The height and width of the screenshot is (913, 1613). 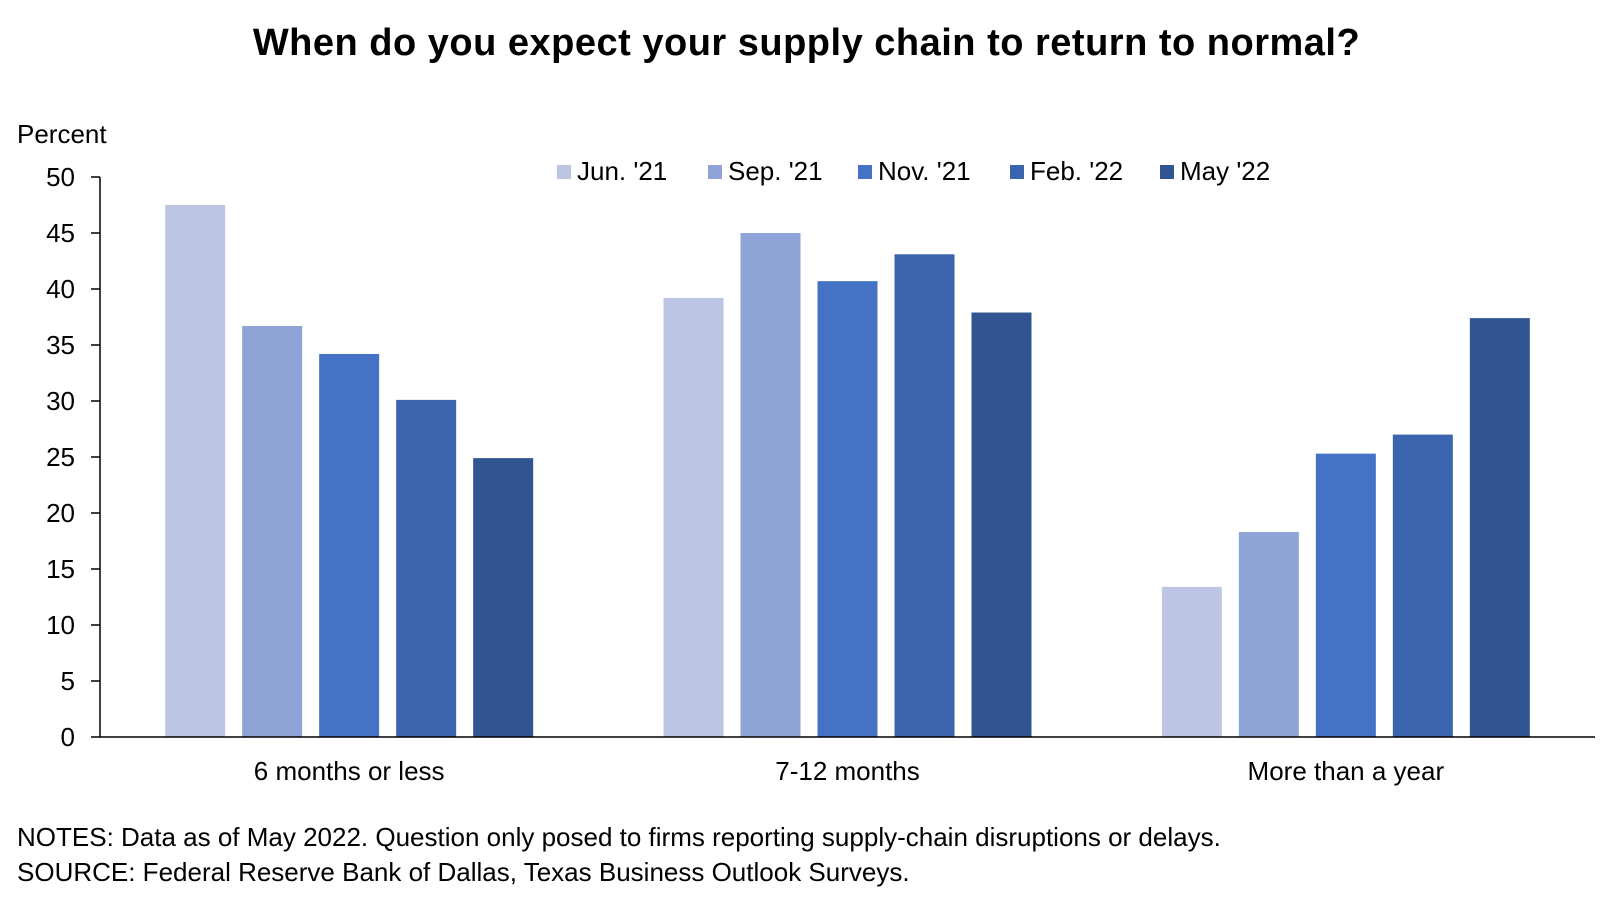 What do you see at coordinates (60, 457) in the screenshot?
I see `y-tick-label: 25` at bounding box center [60, 457].